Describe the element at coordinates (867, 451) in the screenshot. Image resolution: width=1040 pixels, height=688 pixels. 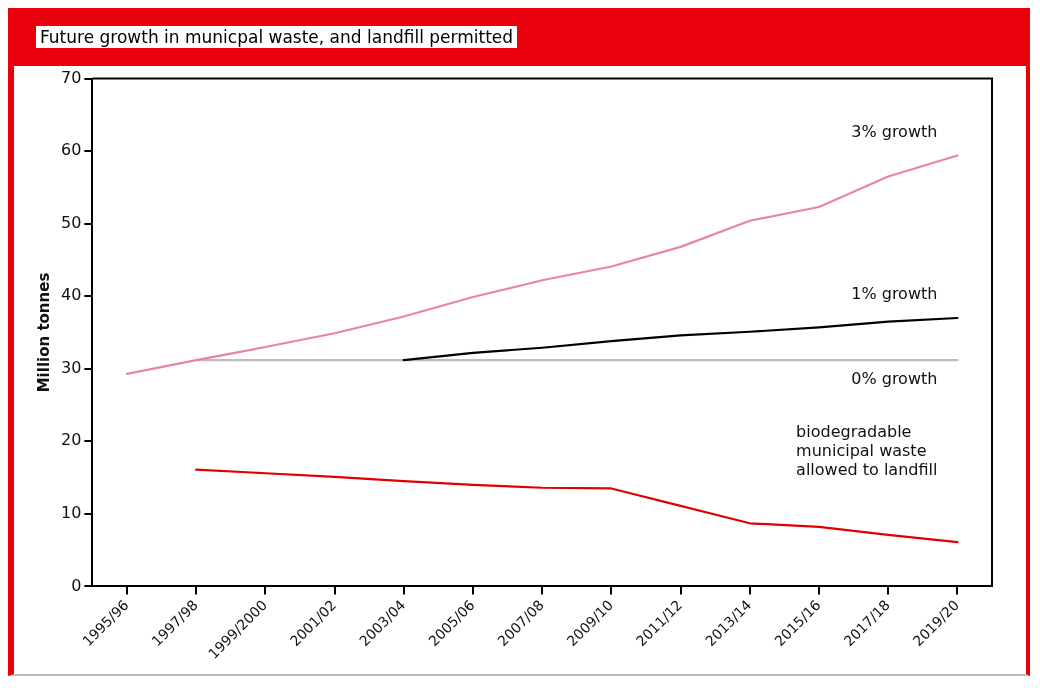
I see `text: biodegradable municipal waste allowed to landfill` at that location.